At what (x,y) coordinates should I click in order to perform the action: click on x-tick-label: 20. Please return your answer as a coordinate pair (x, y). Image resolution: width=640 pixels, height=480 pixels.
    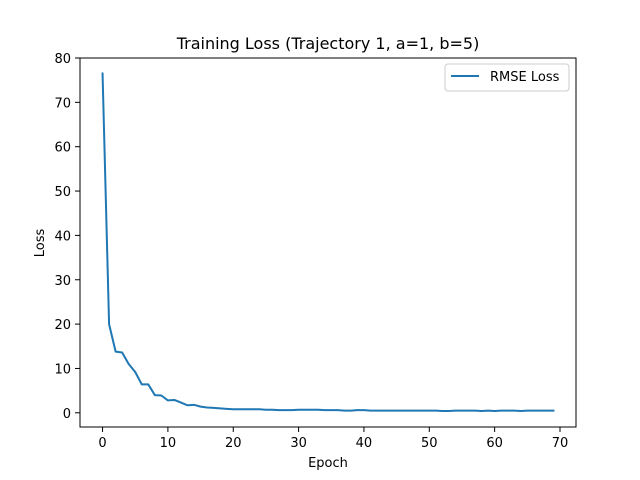
    Looking at the image, I should click on (233, 443).